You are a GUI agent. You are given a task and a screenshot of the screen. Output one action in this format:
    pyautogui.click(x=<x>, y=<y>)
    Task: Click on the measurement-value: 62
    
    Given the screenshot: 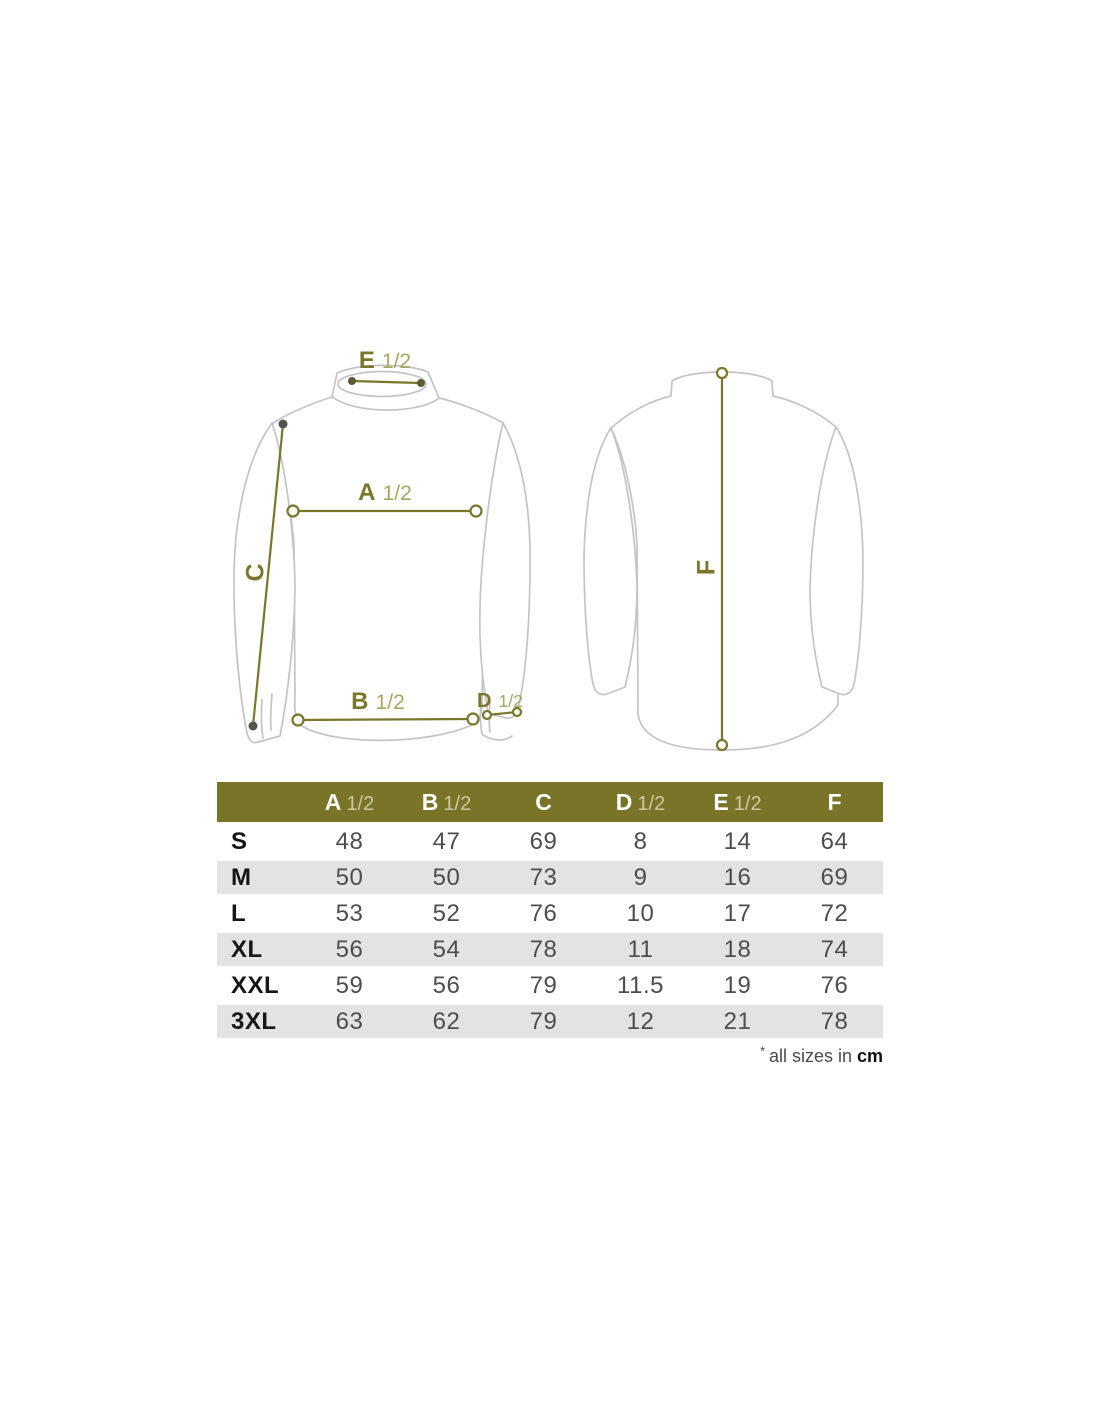 What is the action you would take?
    pyautogui.click(x=446, y=1021)
    